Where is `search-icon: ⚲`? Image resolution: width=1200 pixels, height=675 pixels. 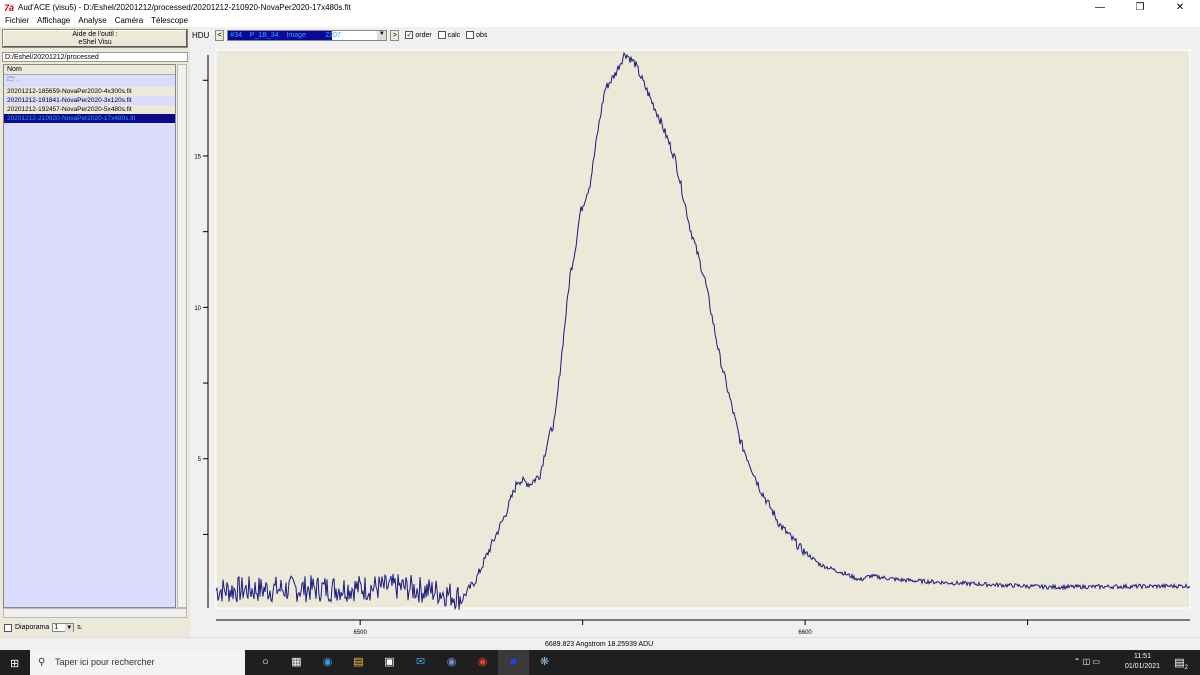
search-icon: ⚲ is located at coordinates (42, 662).